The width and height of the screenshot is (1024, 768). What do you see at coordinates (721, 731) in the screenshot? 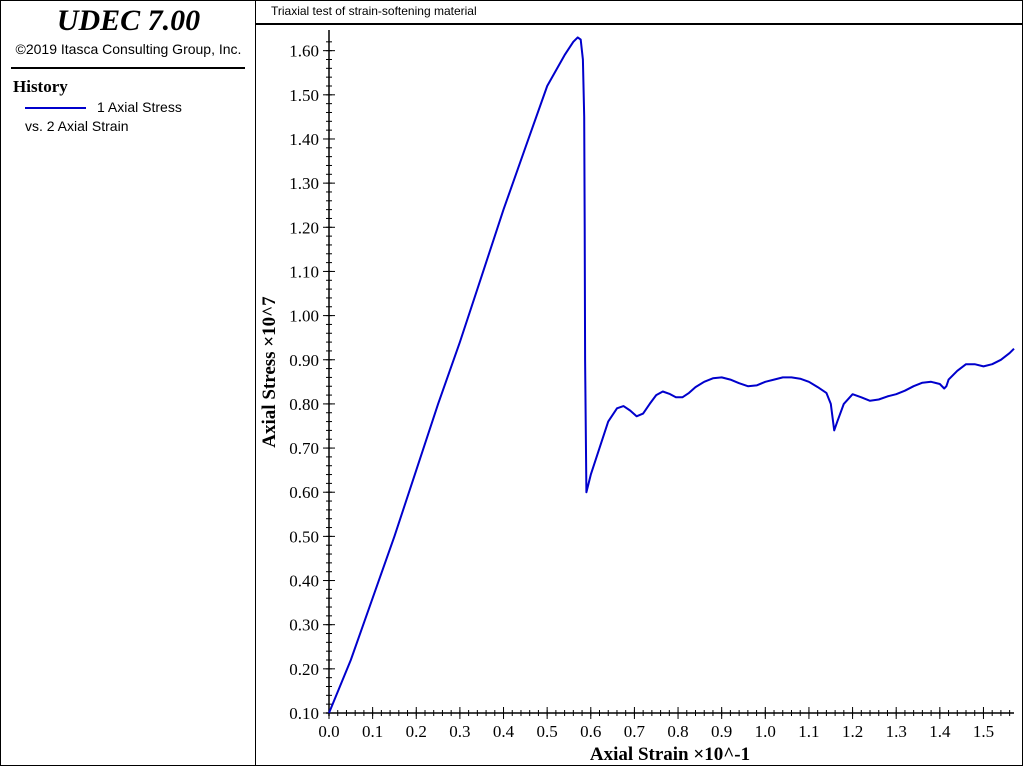
I see `x-tick-label: 0.9` at bounding box center [721, 731].